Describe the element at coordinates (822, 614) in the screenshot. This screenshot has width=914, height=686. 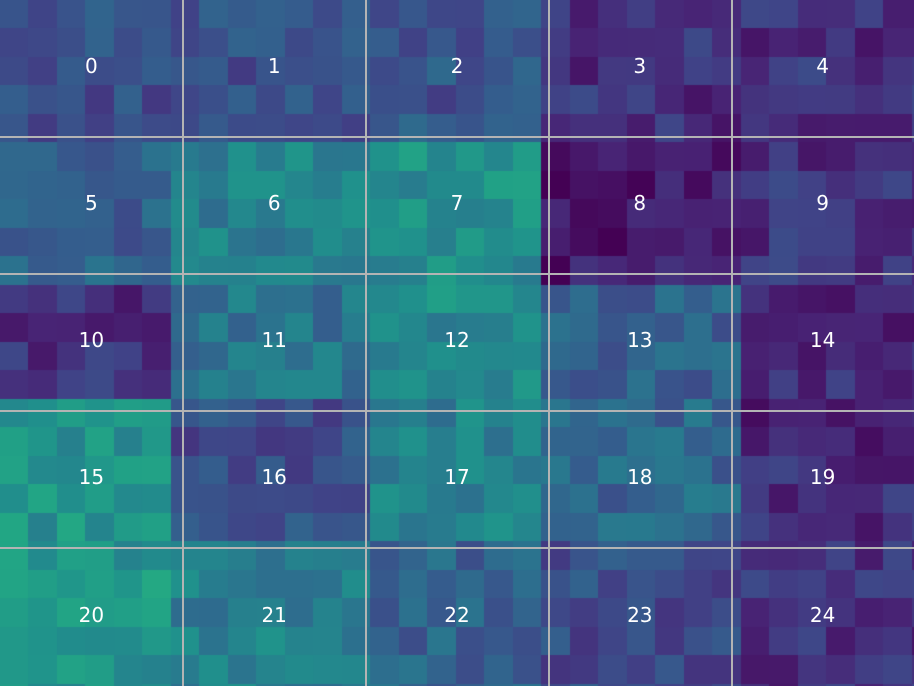
I see `cell-label-24: 24` at that location.